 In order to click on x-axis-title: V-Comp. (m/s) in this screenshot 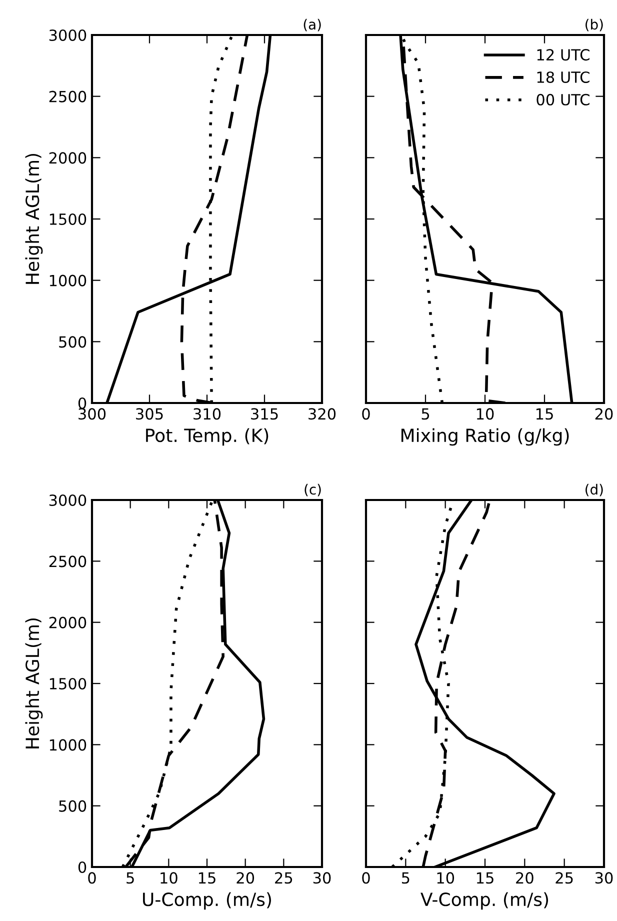, I will do `click(484, 901)`.